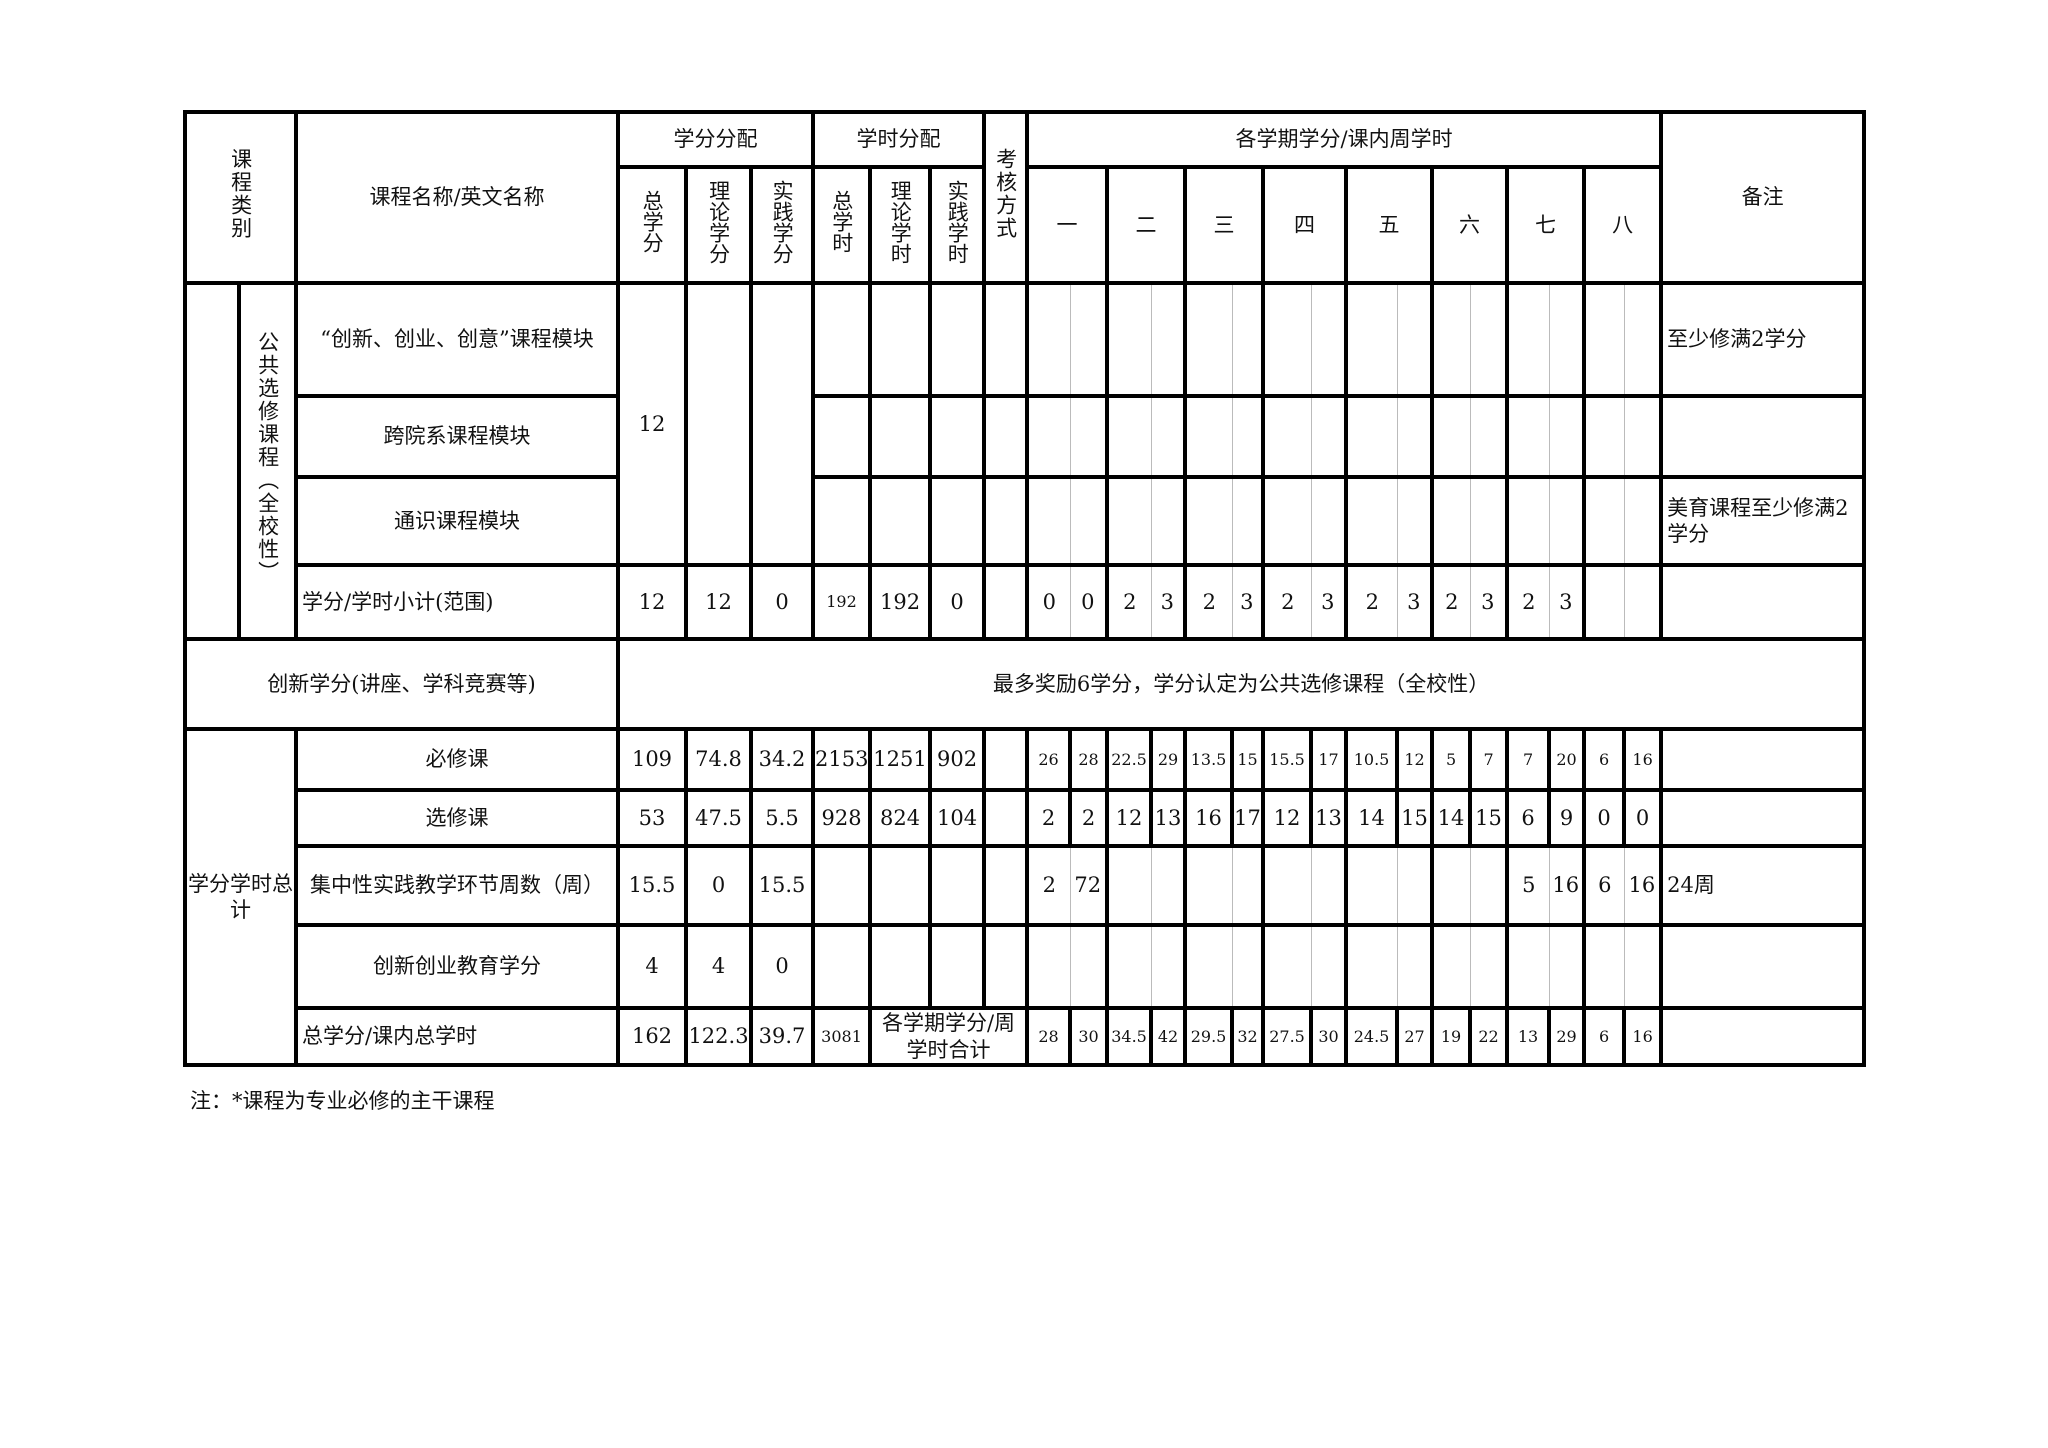 The height and width of the screenshot is (1448, 2048). Describe the element at coordinates (1287, 1036) in the screenshot. I see `semester-cell-text: 27.5` at that location.